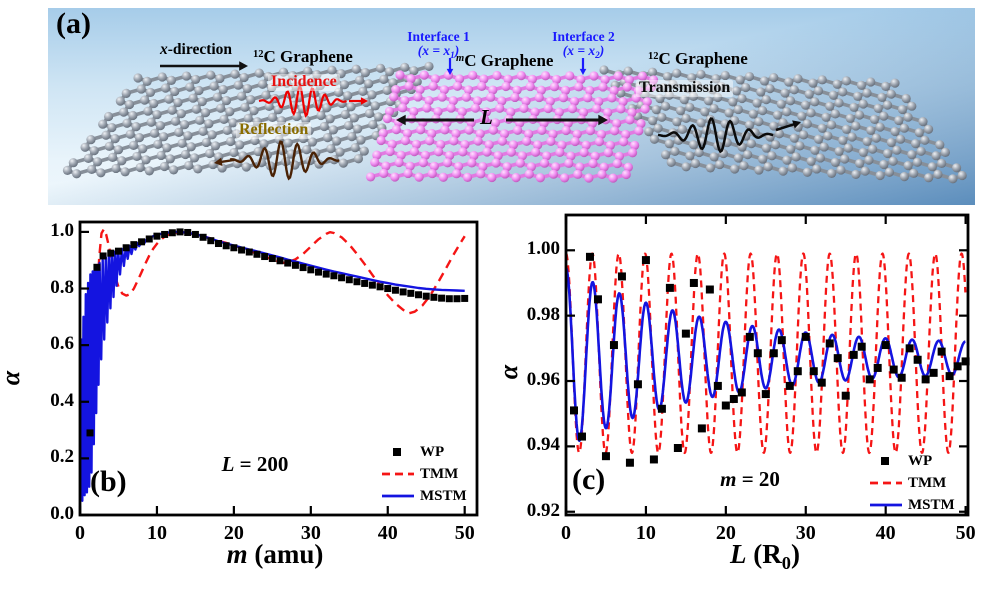 This screenshot has width=1000, height=593. Describe the element at coordinates (543, 314) in the screenshot. I see `y-tick-label: 0.98` at that location.